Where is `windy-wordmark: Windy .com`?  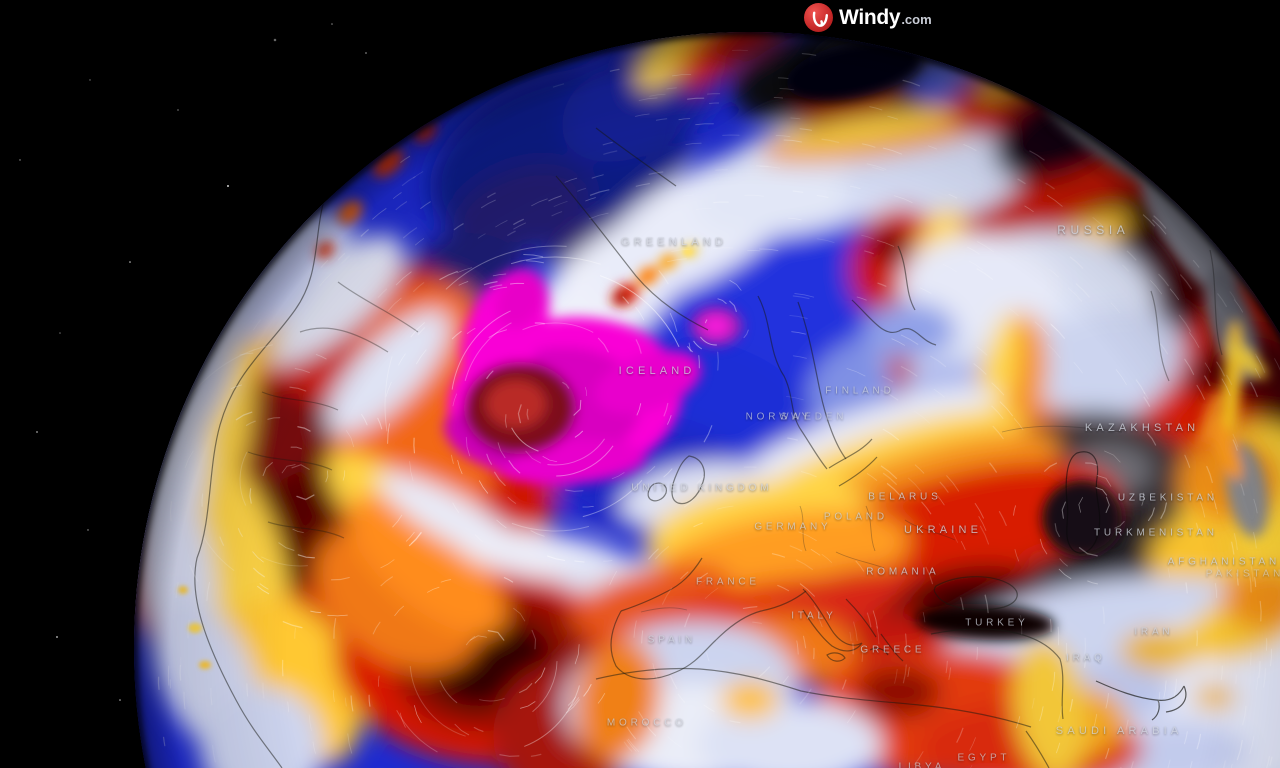 windy-wordmark: Windy .com is located at coordinates (885, 18).